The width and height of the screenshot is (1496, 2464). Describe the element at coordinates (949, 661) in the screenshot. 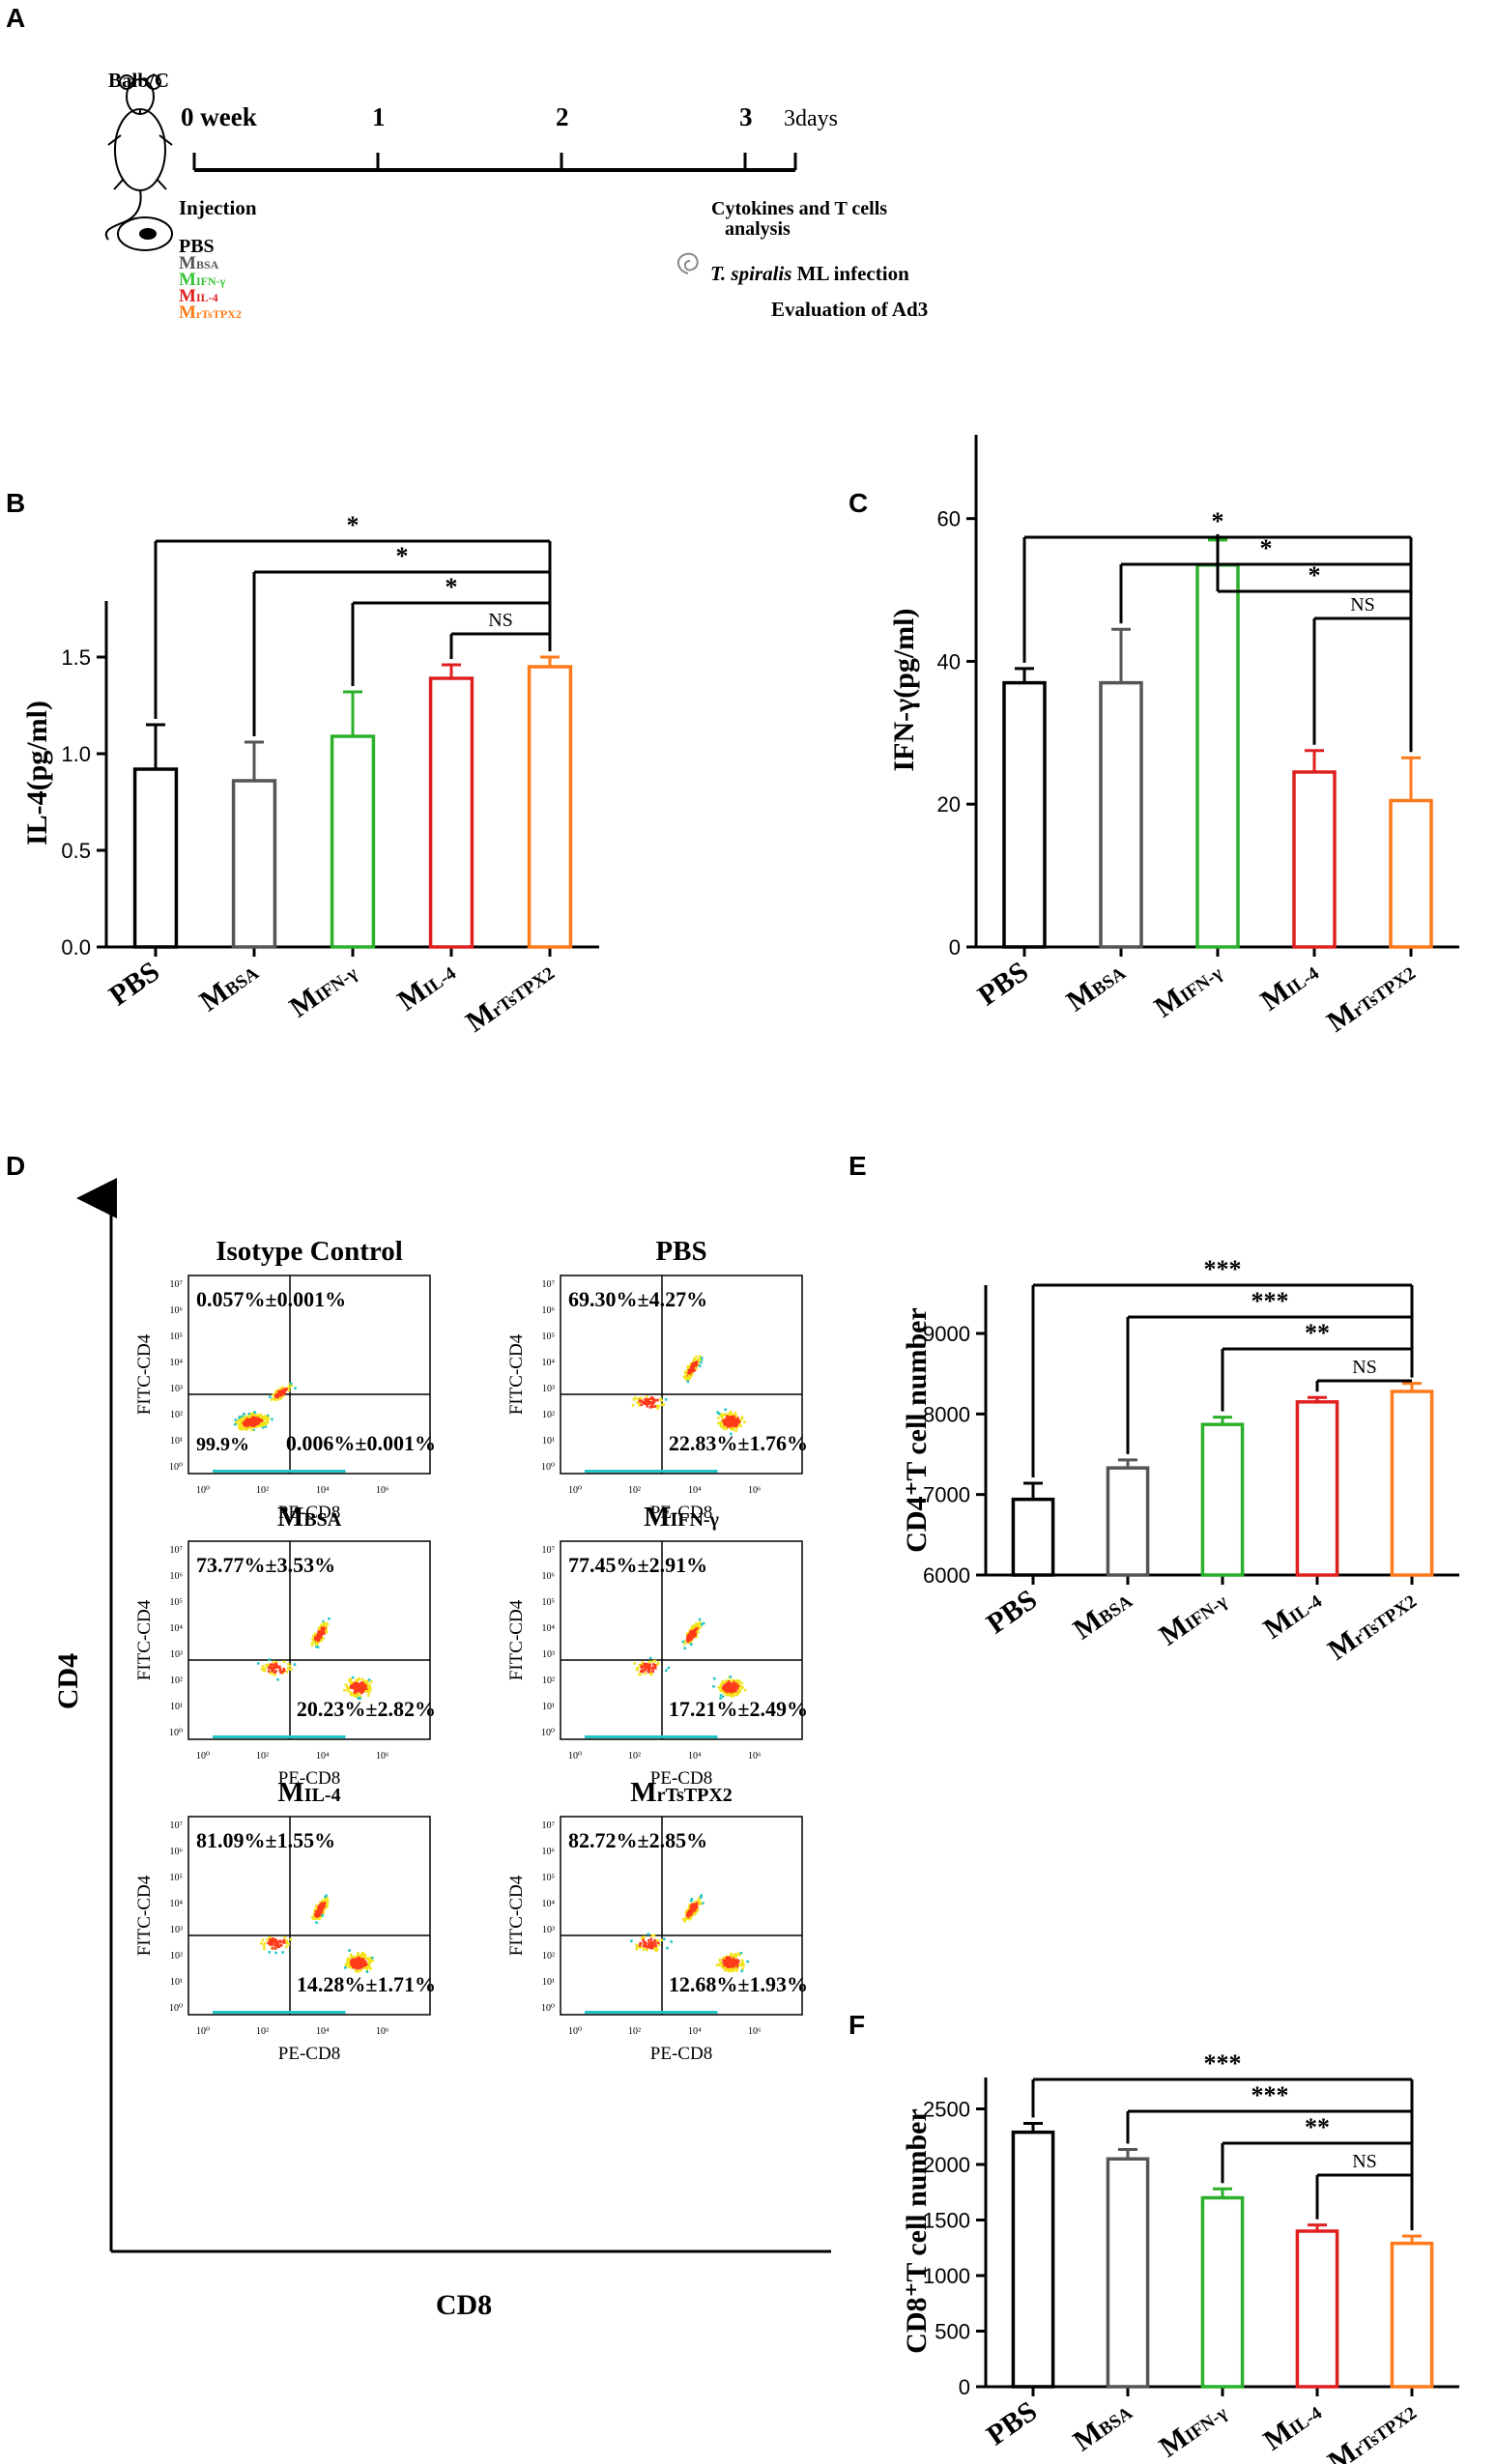

I see `y-tick-label: 40` at that location.